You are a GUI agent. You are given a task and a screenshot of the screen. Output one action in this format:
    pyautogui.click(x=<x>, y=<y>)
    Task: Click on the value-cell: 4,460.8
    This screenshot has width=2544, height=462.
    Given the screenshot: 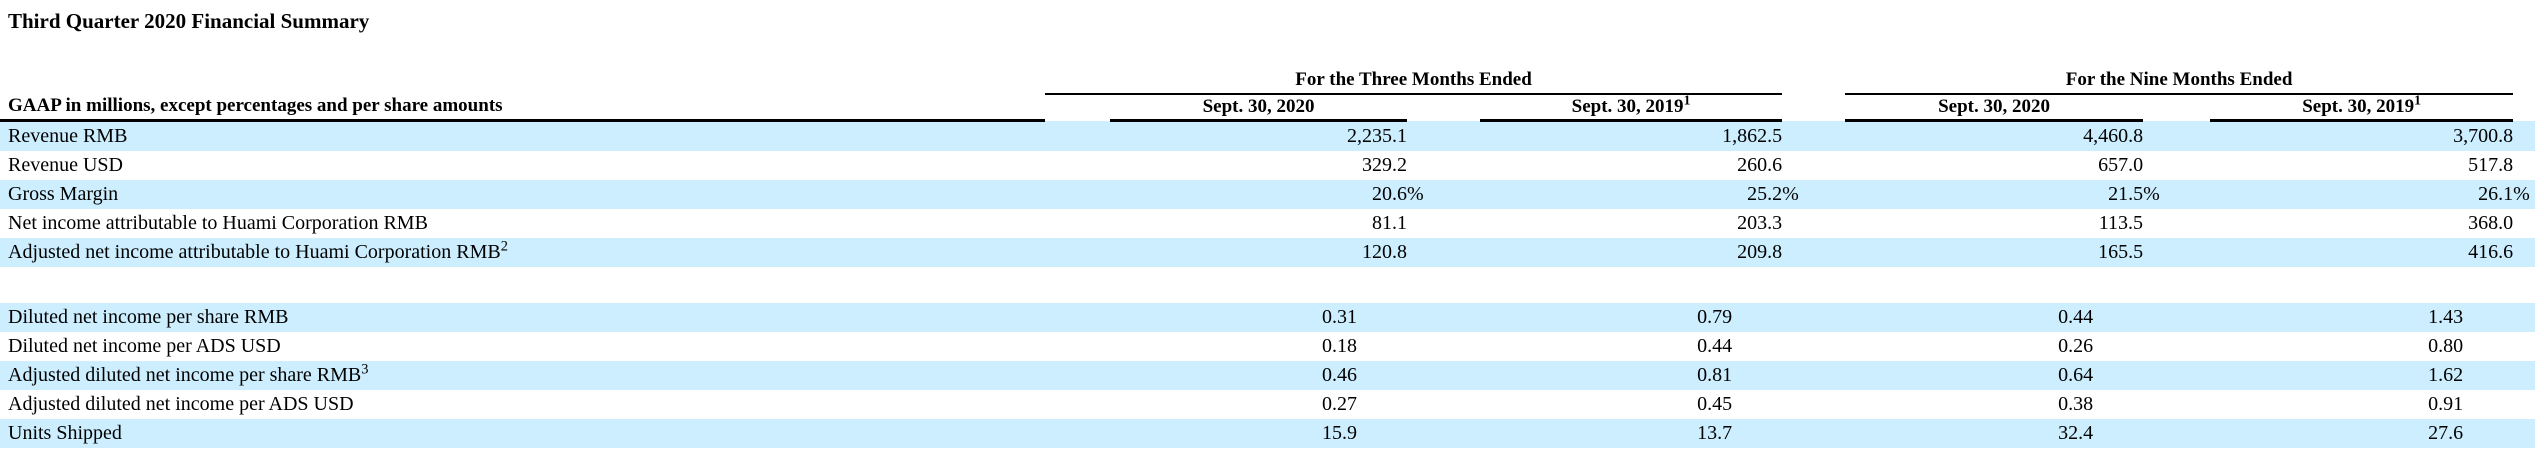 What is the action you would take?
    pyautogui.click(x=1994, y=135)
    